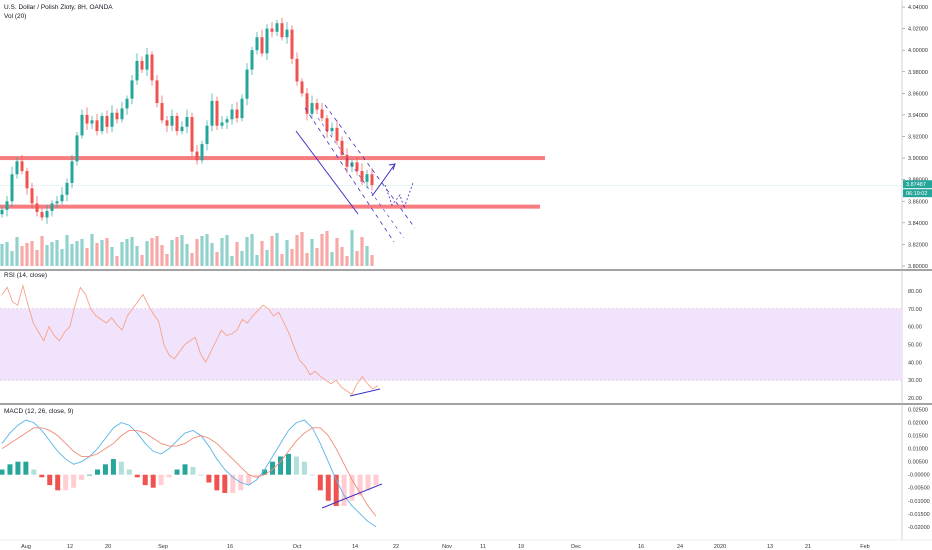 The image size is (932, 550). Describe the element at coordinates (918, 8) in the screenshot. I see `price-tick-label: 4.04000` at that location.